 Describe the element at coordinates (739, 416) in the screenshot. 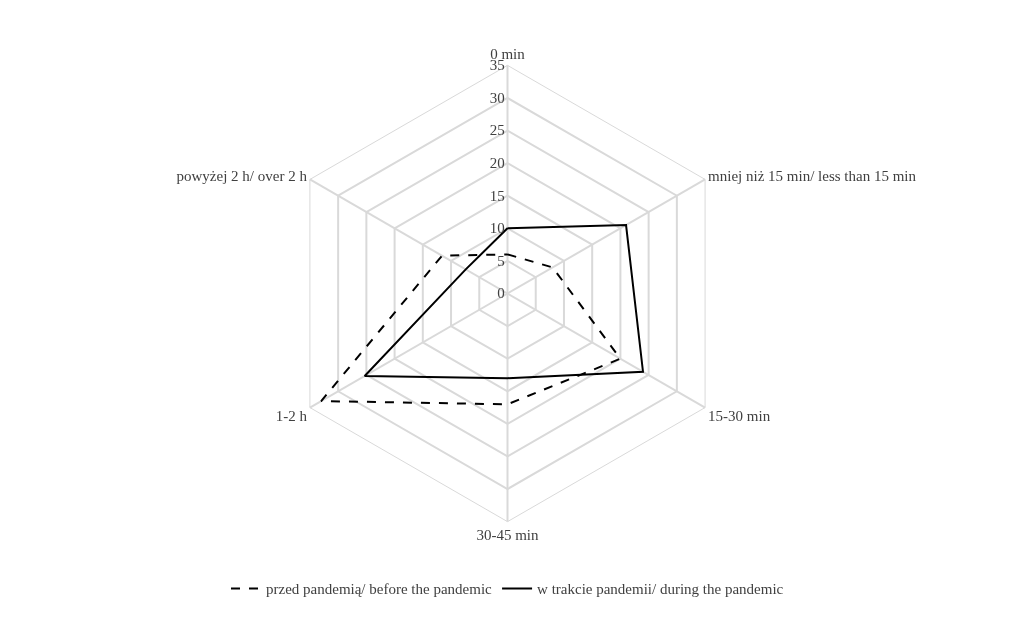

I see `spoke-label: 15-30 min` at that location.